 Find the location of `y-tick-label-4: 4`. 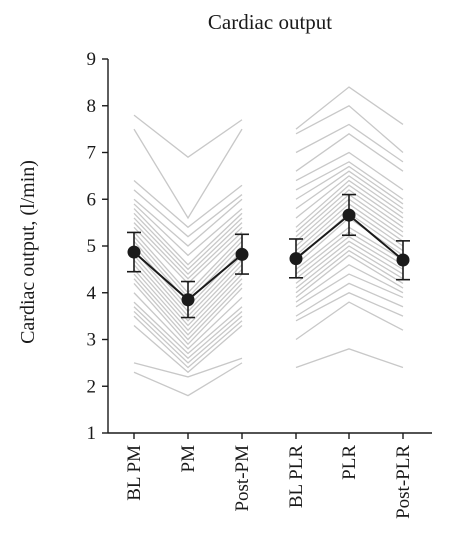

y-tick-label-4: 4 is located at coordinates (92, 293).